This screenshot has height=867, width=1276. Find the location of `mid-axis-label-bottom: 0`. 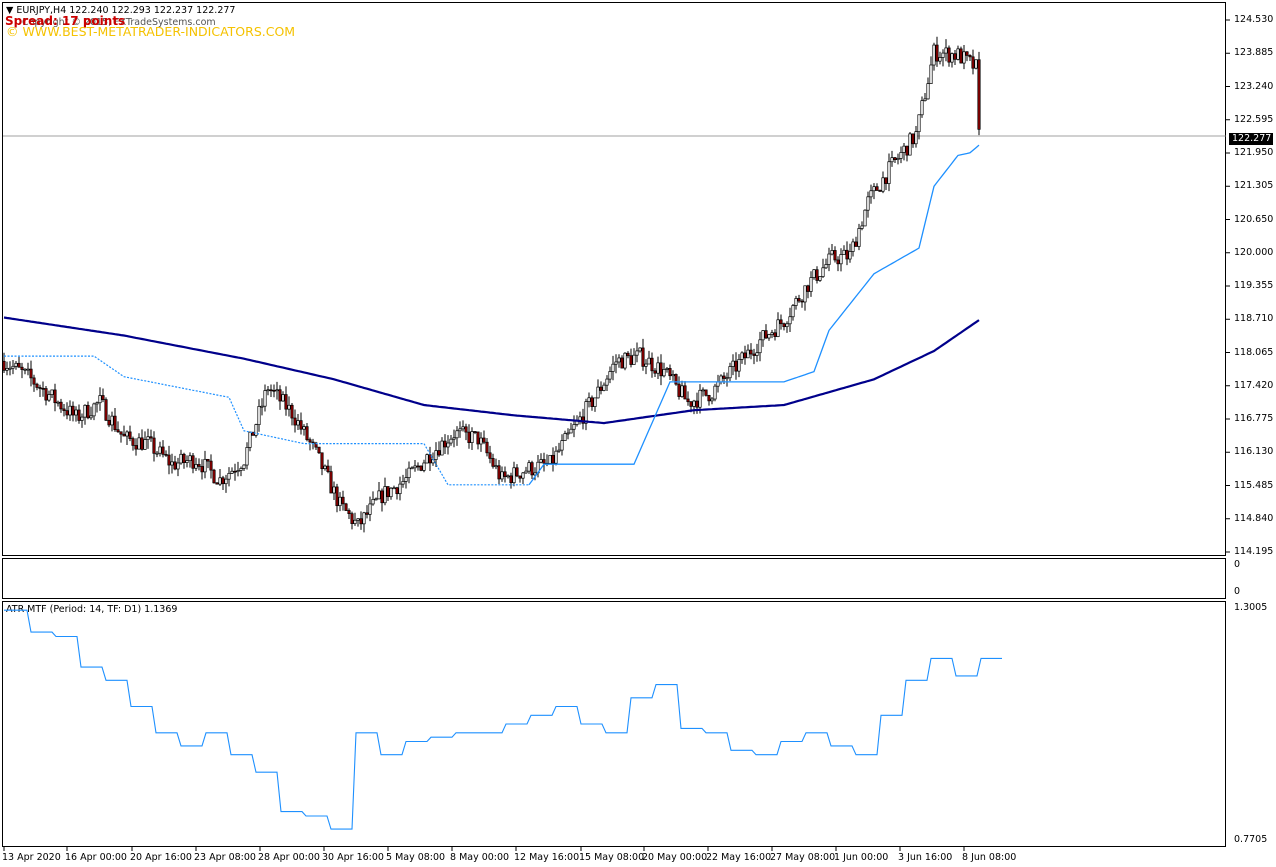

mid-axis-label-bottom: 0 is located at coordinates (1237, 591).